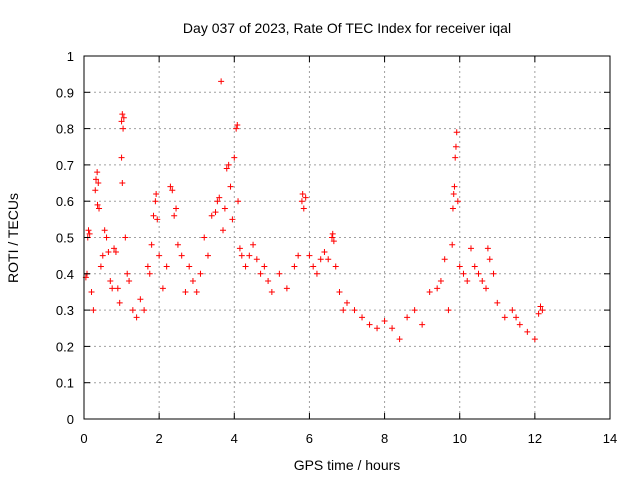  I want to click on x-tick-label: 4, so click(234, 438).